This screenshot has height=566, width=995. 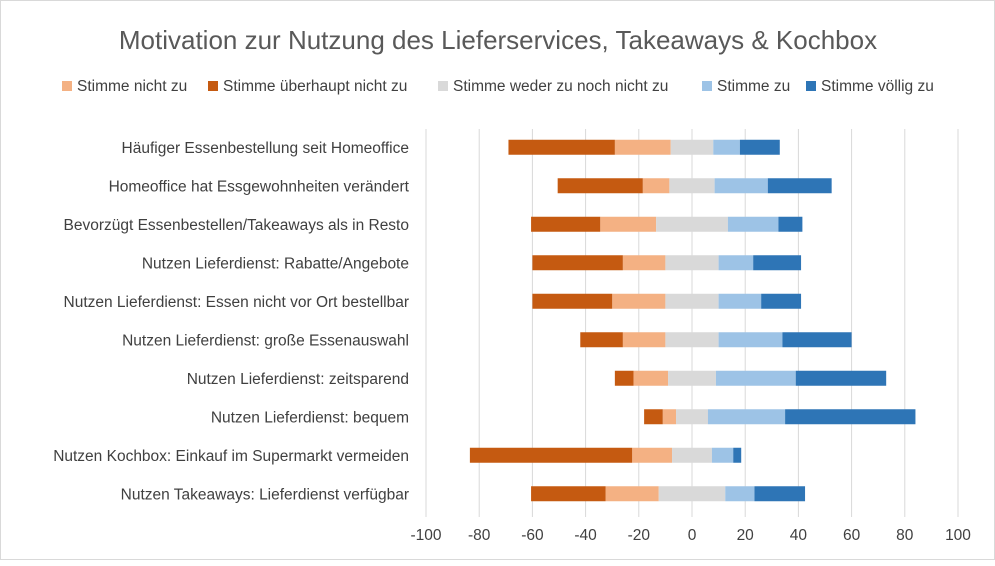 What do you see at coordinates (315, 86) in the screenshot?
I see `legend-label: Stimme überhaupt nicht zu` at bounding box center [315, 86].